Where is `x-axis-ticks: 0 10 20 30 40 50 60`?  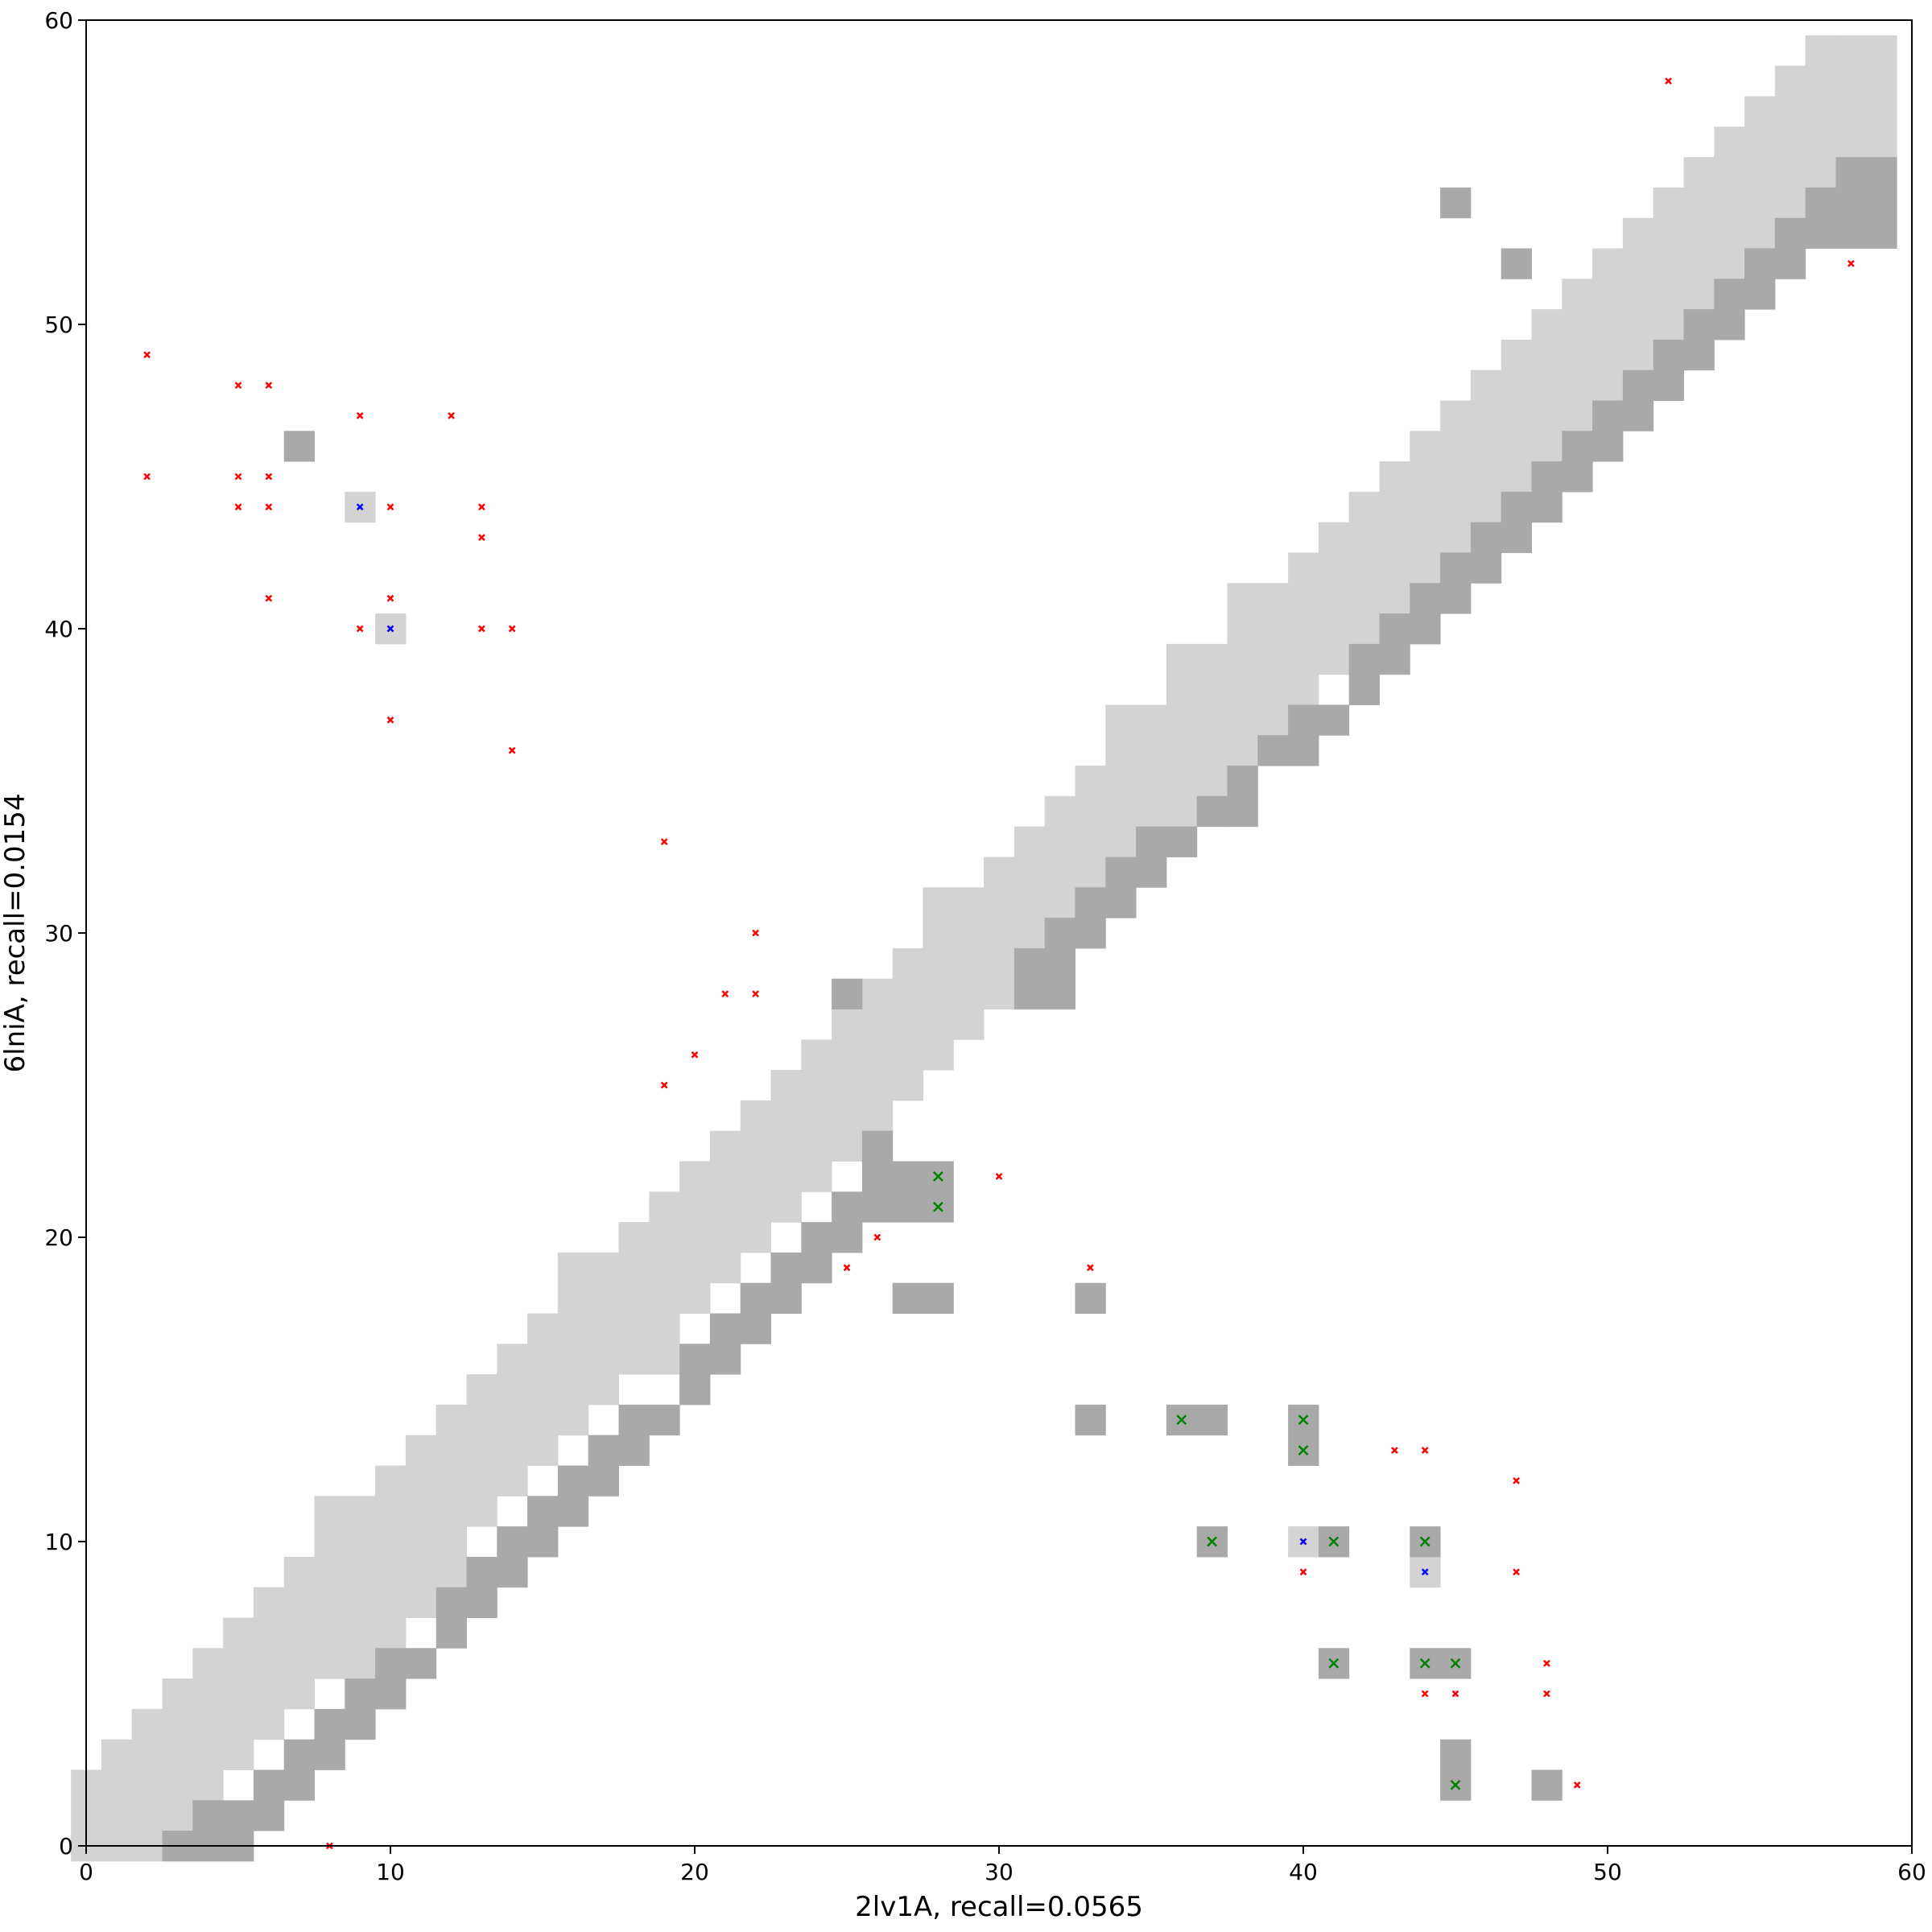 x-axis-ticks: 0 10 20 30 40 50 60 is located at coordinates (1002, 1865).